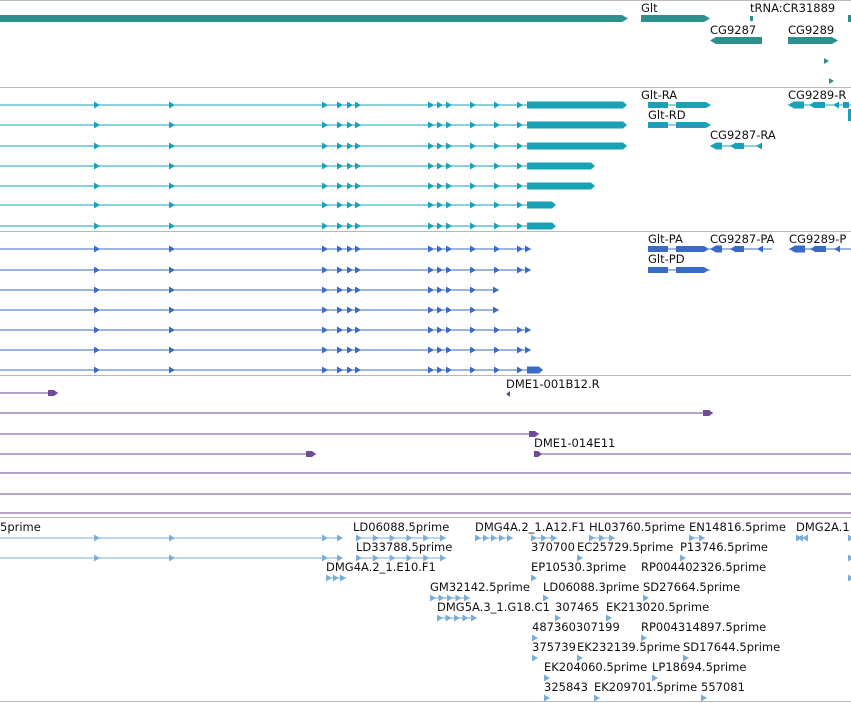  What do you see at coordinates (553, 547) in the screenshot?
I see `est-label: 370700` at bounding box center [553, 547].